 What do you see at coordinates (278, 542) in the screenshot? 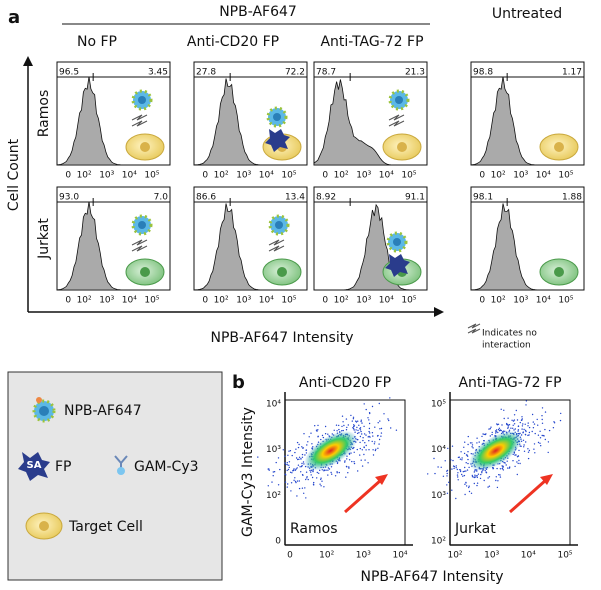
I see `y-tick-label: 0` at bounding box center [278, 542].